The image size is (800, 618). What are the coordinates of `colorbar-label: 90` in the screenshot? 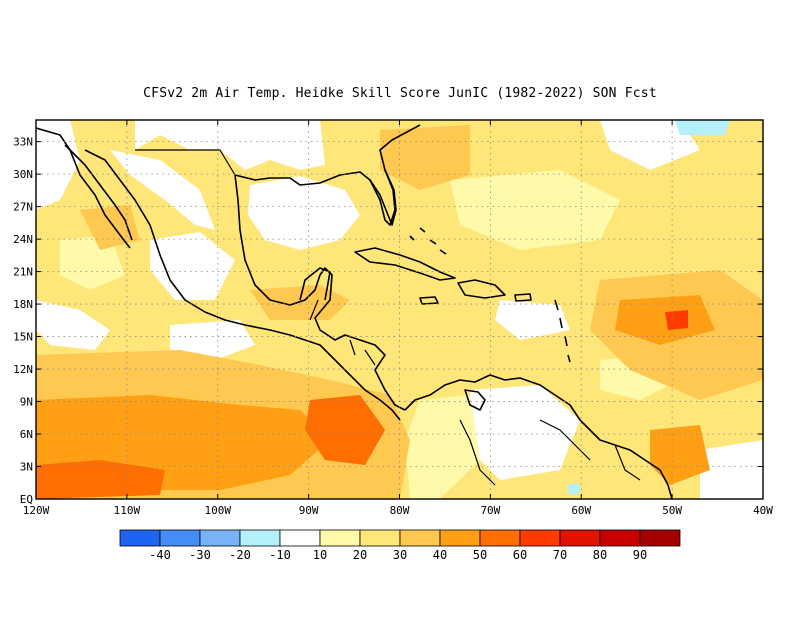 It's located at (640, 555).